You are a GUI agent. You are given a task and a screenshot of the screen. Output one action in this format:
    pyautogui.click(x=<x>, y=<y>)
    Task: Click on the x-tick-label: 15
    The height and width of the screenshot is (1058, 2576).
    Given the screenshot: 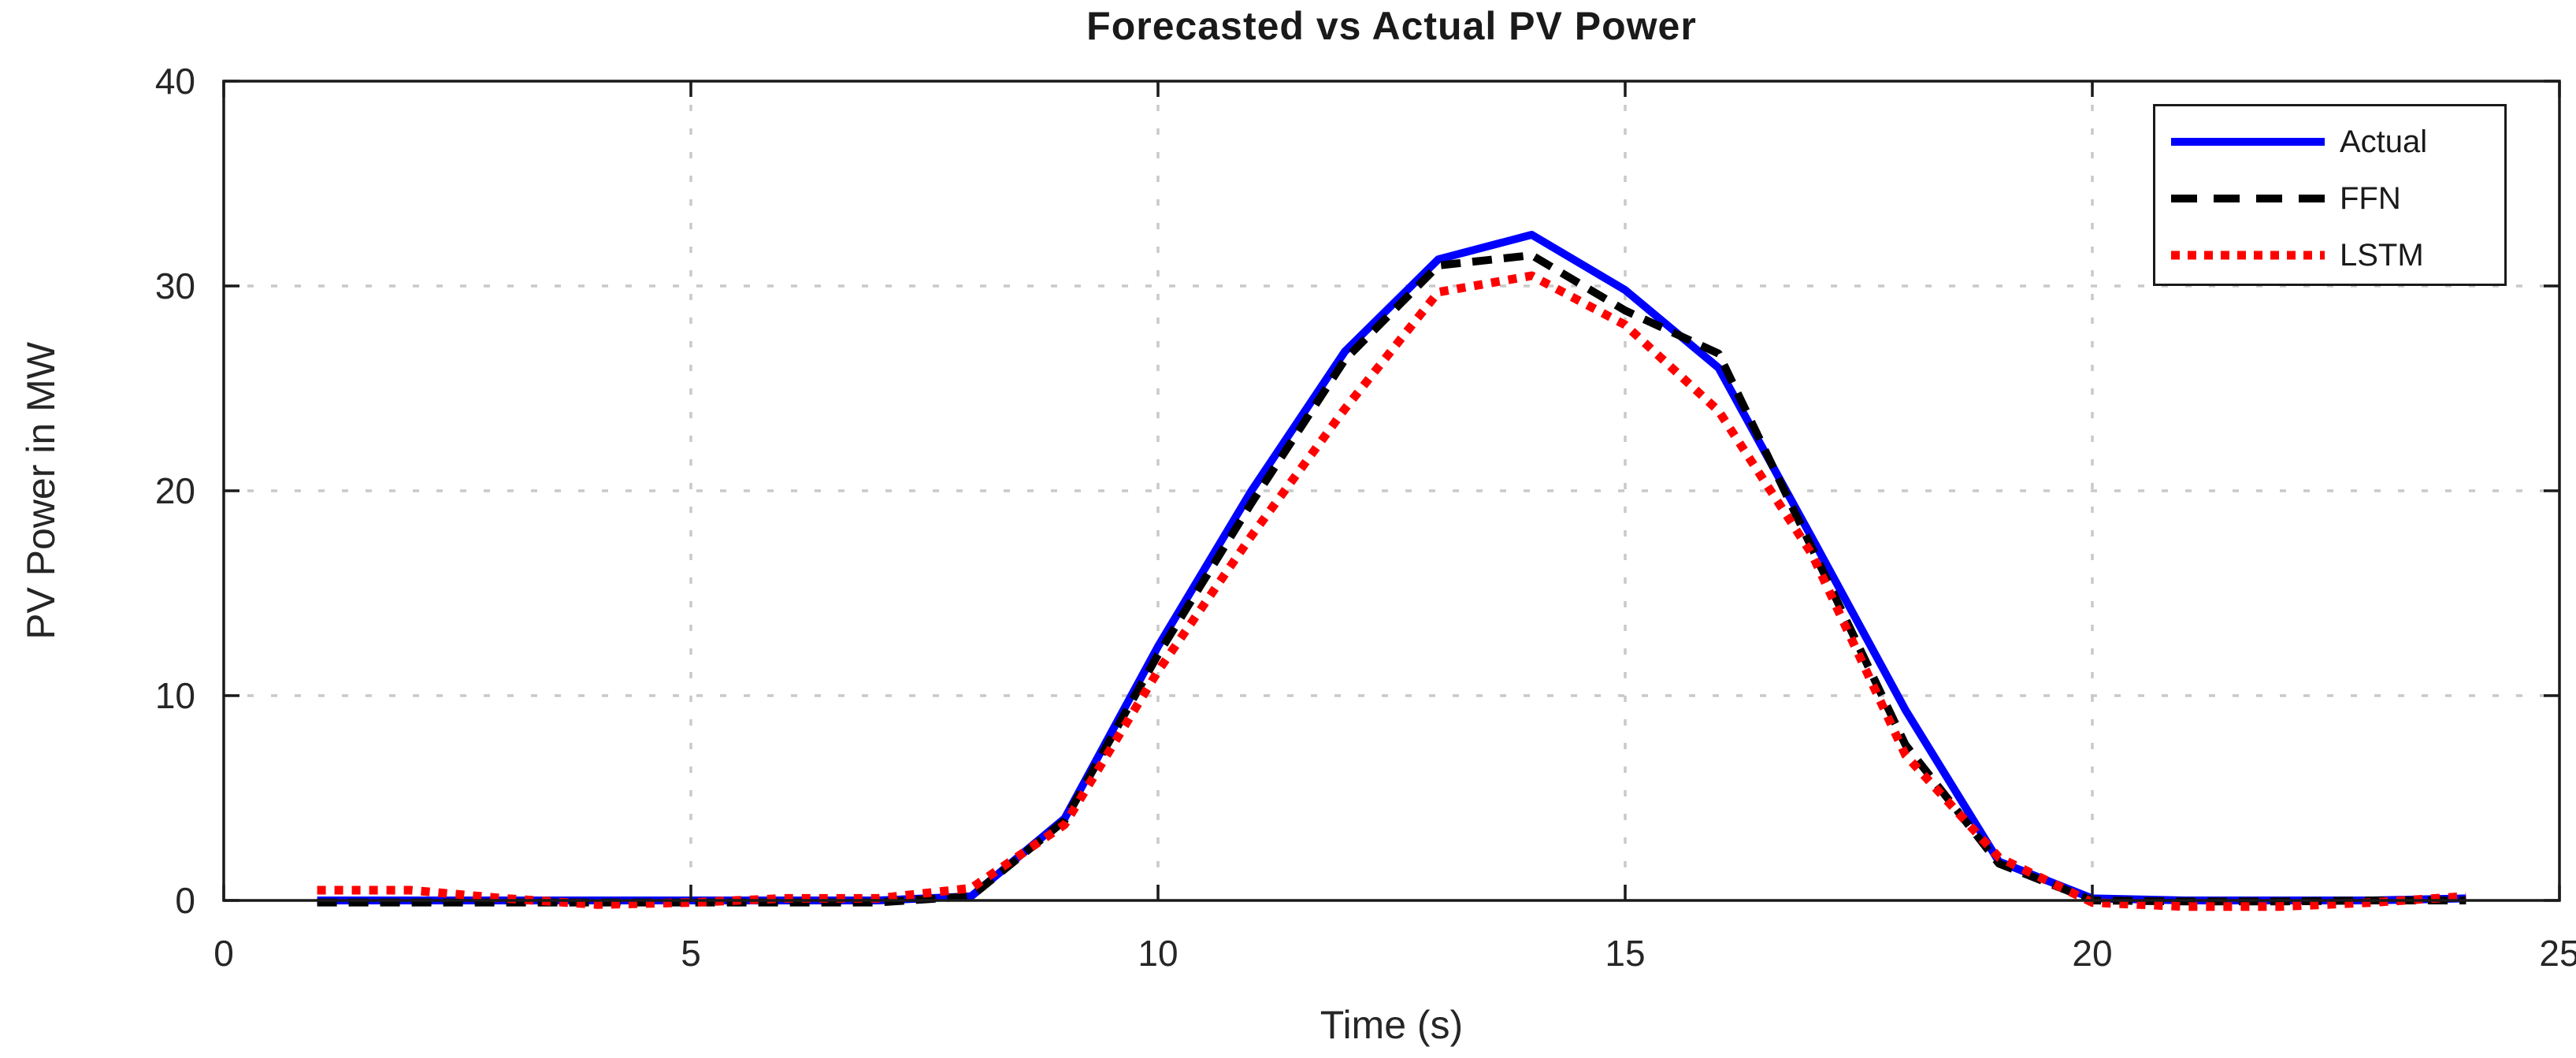 What is the action you would take?
    pyautogui.click(x=1625, y=954)
    